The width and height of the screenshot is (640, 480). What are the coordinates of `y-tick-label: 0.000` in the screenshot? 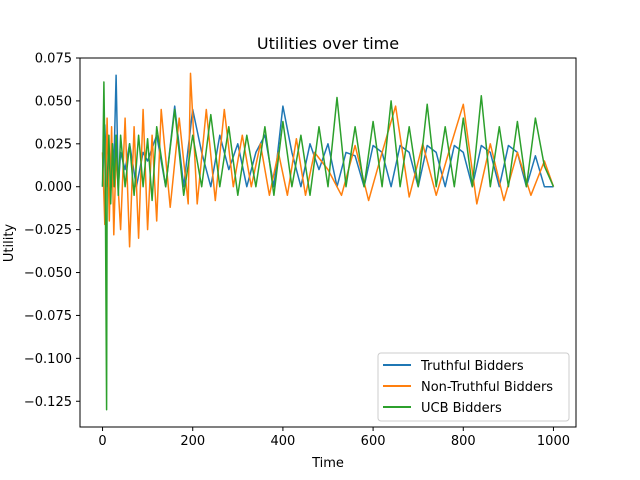 It's located at (53, 187).